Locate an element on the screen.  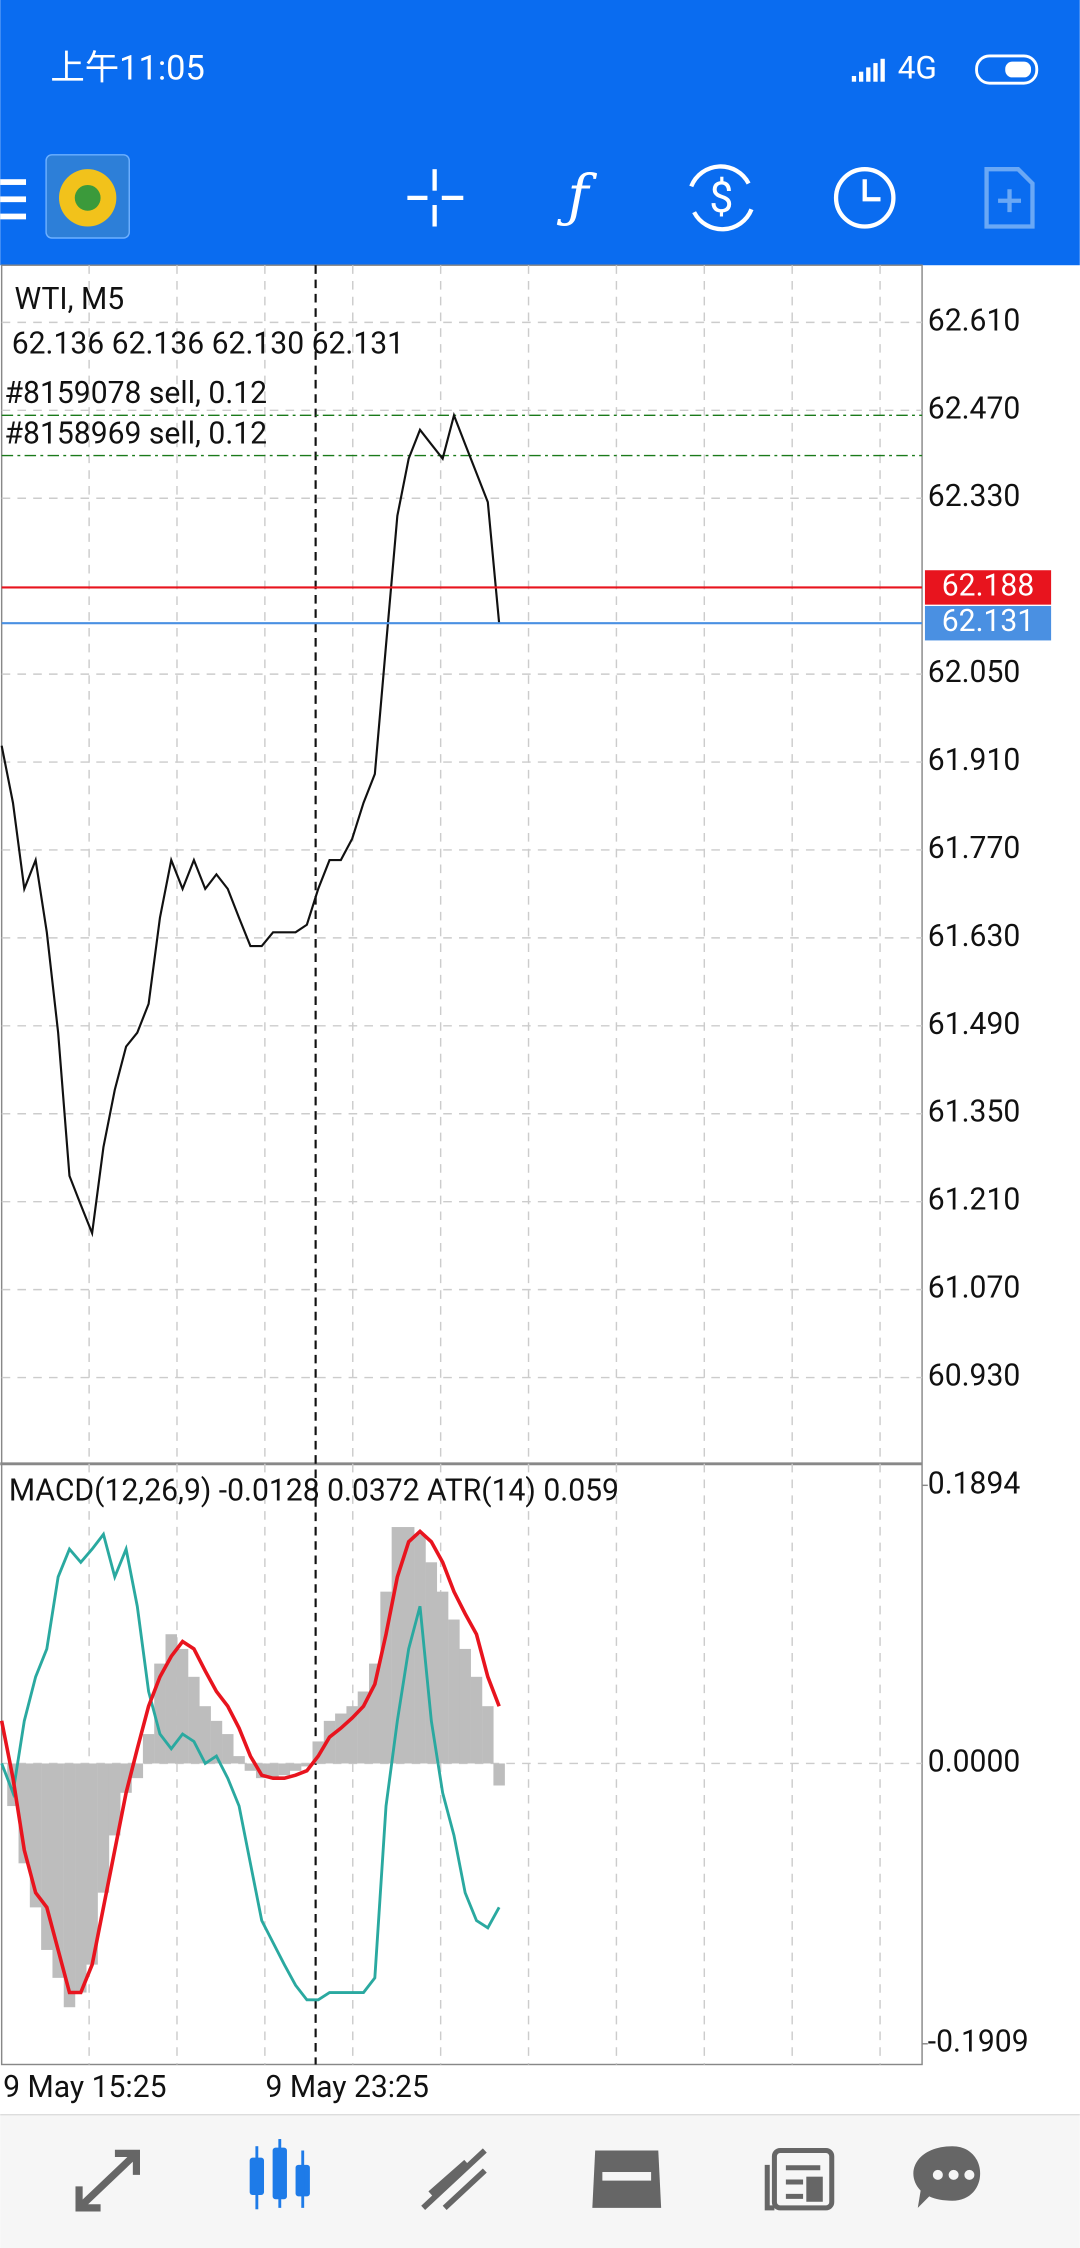
bid-price: 62.188 is located at coordinates (988, 585).